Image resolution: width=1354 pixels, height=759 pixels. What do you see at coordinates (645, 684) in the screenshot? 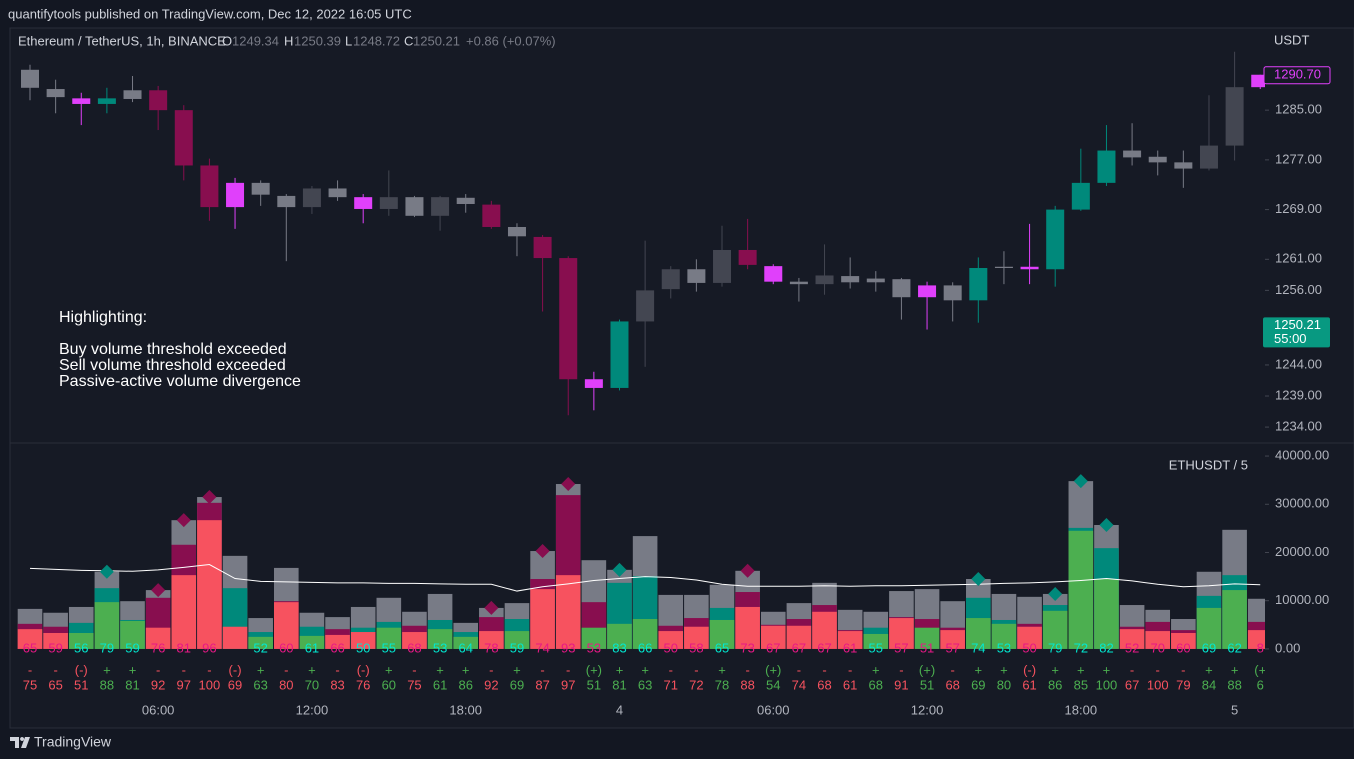
I see `row2-value: 63` at bounding box center [645, 684].